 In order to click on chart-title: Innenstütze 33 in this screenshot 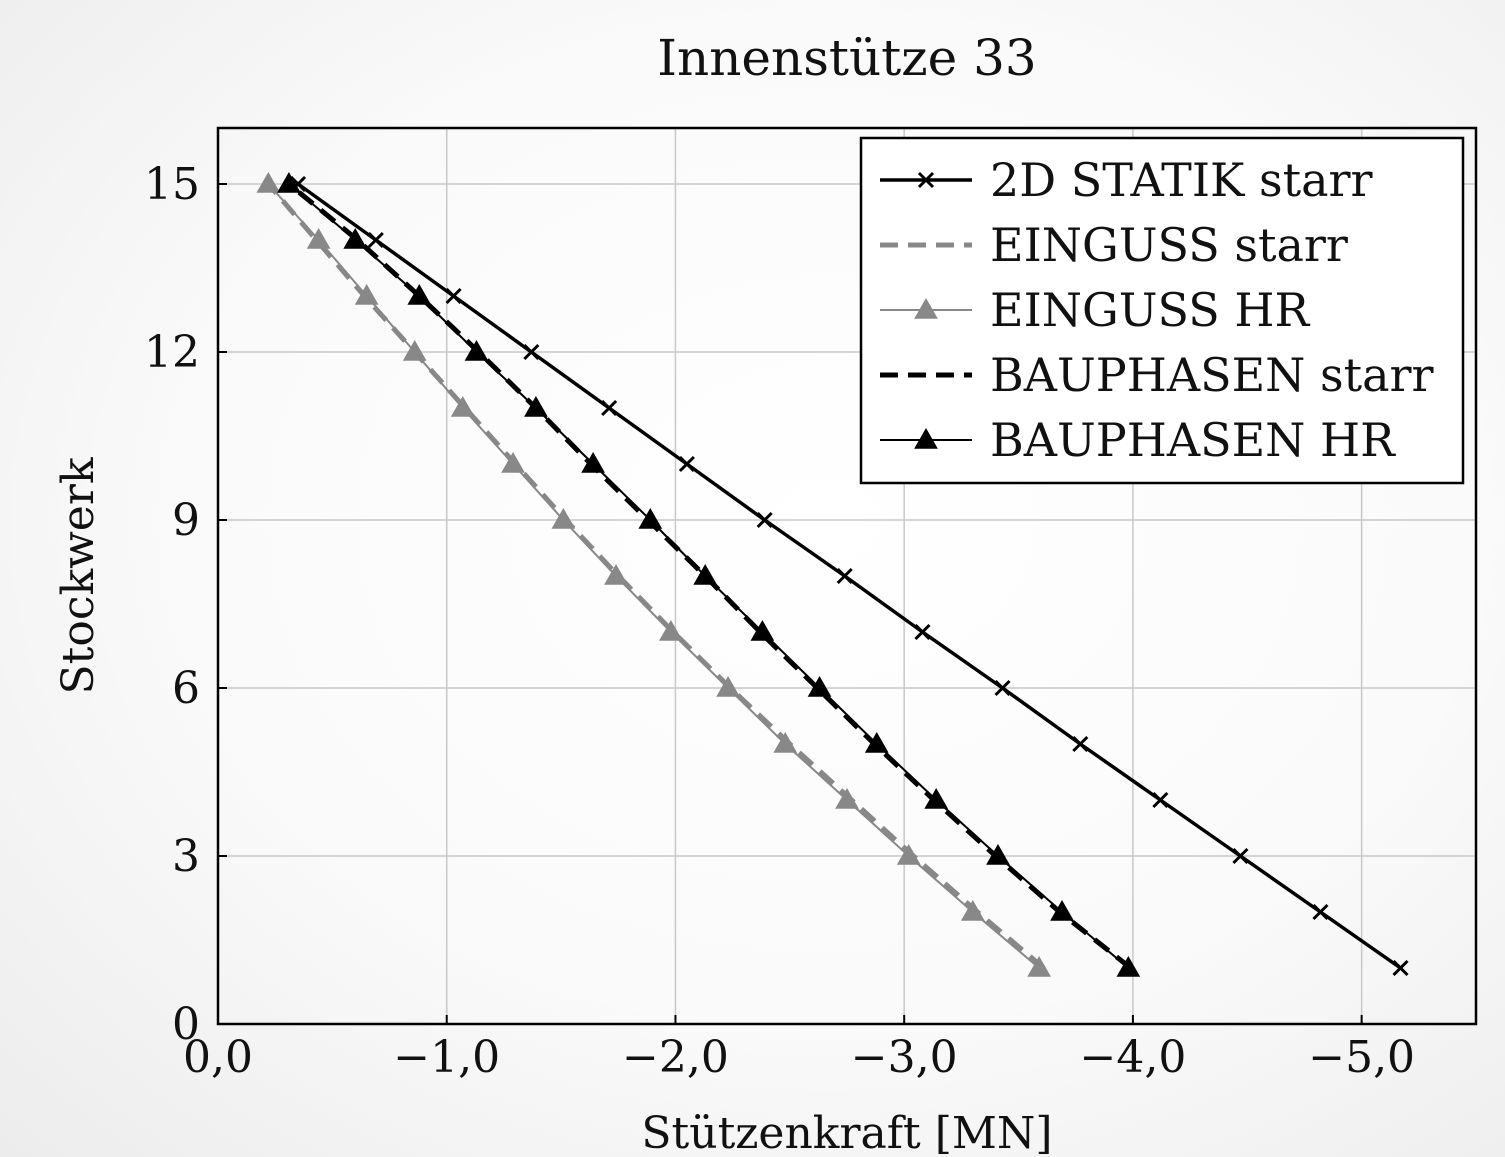, I will do `click(846, 58)`.